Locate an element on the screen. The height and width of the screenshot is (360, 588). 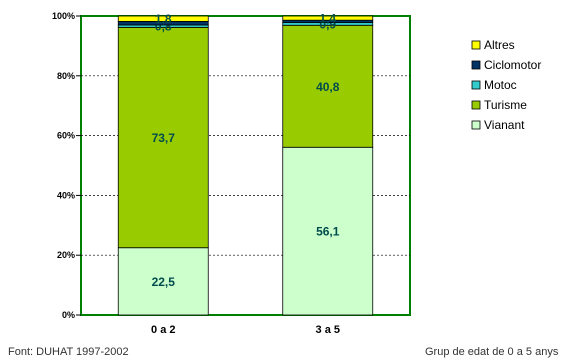
y-tick-label: 40% is located at coordinates (66, 195).